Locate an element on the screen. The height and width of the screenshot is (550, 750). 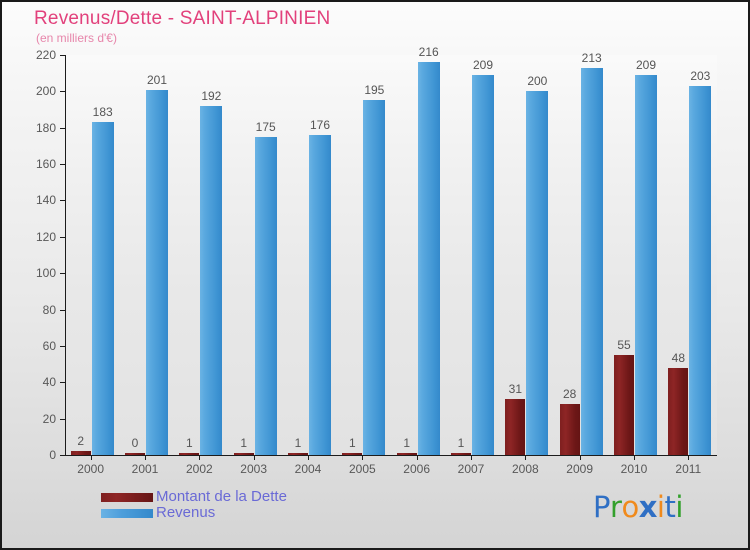
bar-label-revenue-2003: 175 is located at coordinates (265, 126).